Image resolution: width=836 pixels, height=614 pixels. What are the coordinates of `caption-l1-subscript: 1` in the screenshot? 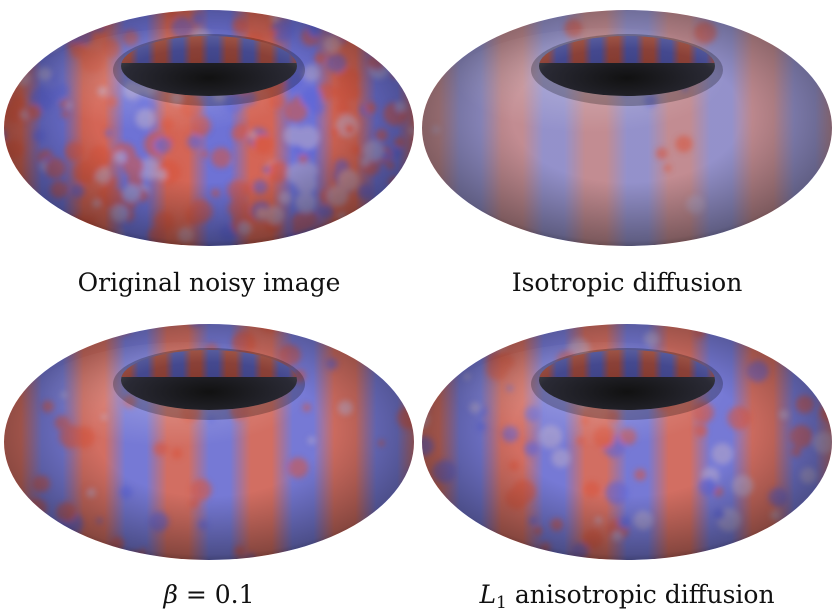 It's located at (501, 603).